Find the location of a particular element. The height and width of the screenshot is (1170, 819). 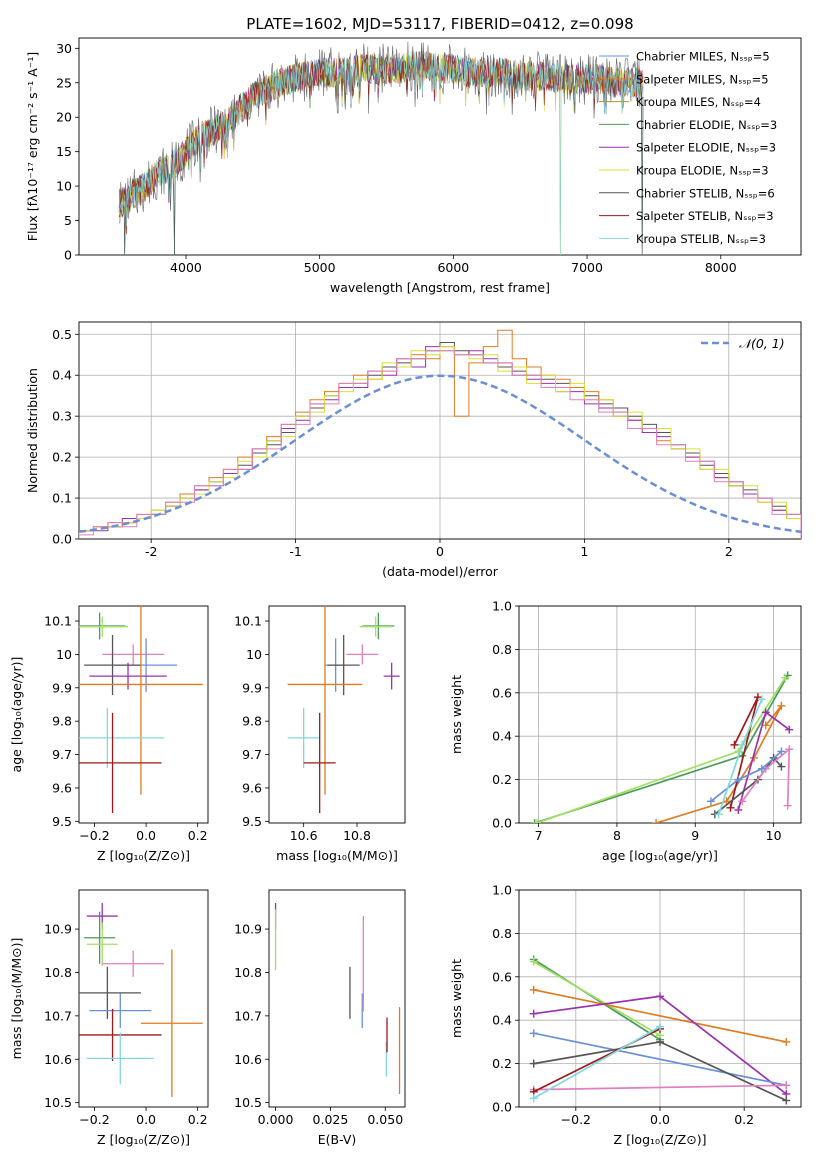

x-tick-label: 2 is located at coordinates (729, 551).